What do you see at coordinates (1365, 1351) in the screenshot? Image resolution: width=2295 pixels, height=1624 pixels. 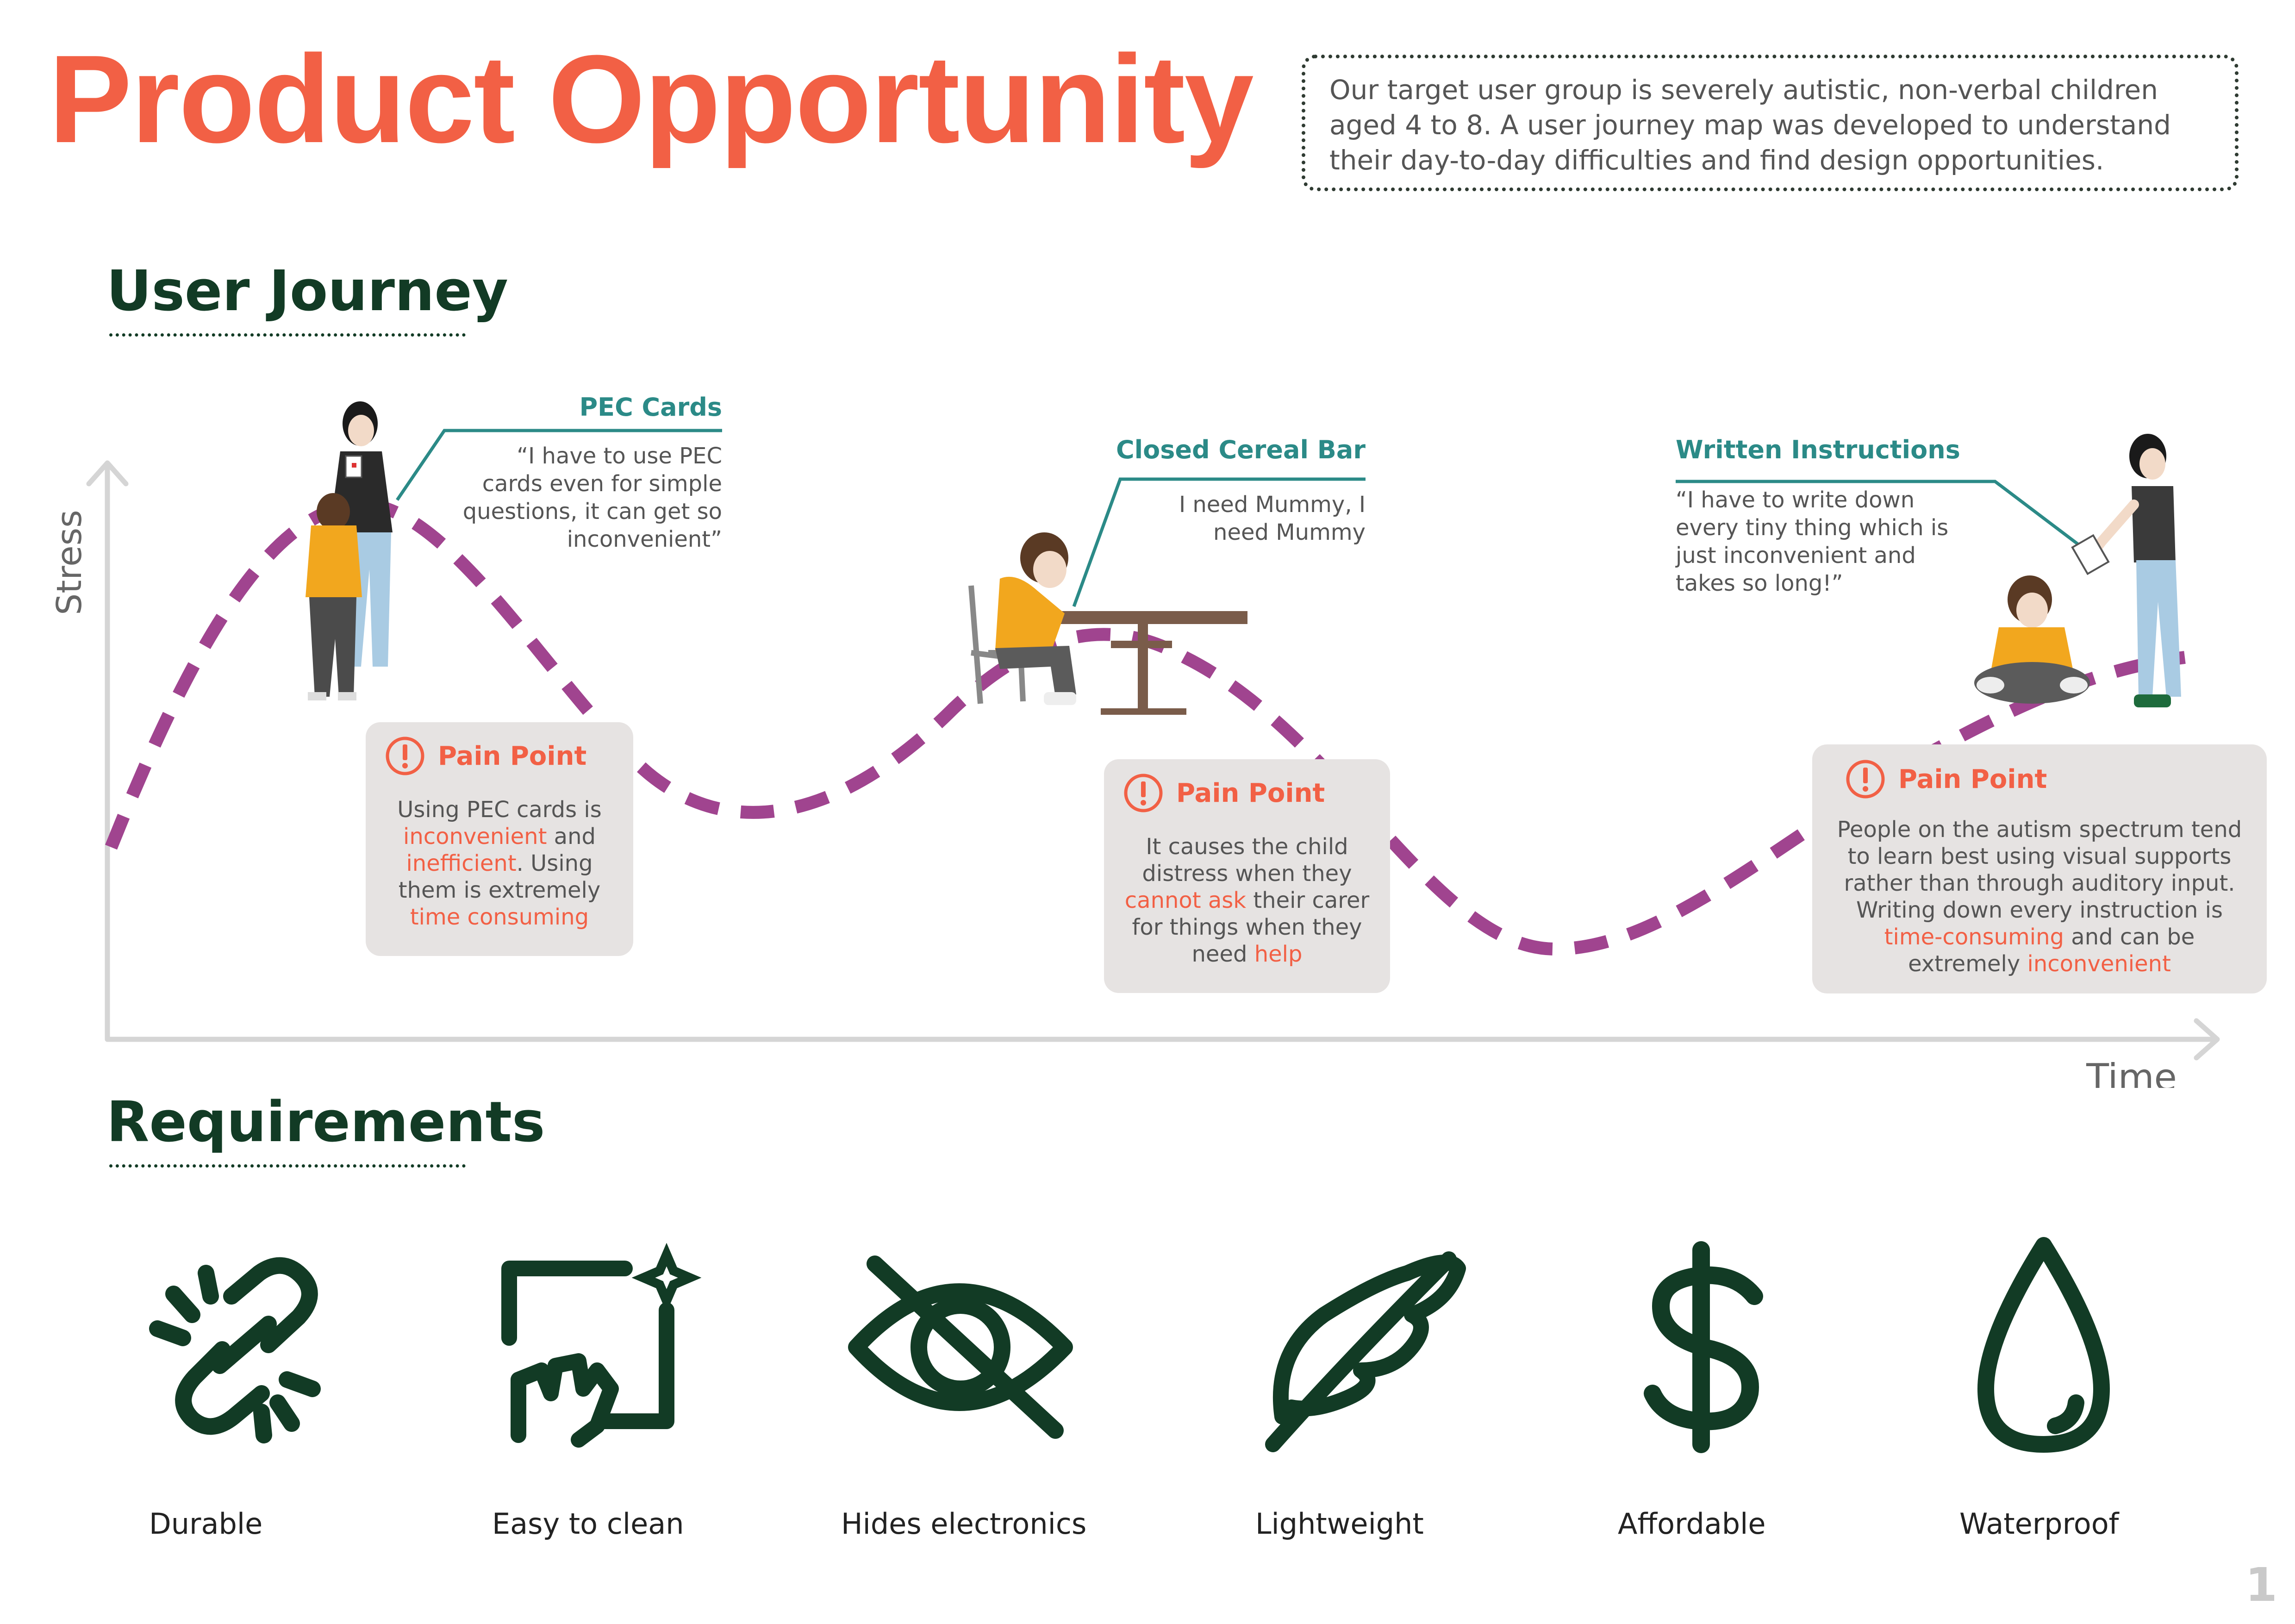 I see `feather-icon` at bounding box center [1365, 1351].